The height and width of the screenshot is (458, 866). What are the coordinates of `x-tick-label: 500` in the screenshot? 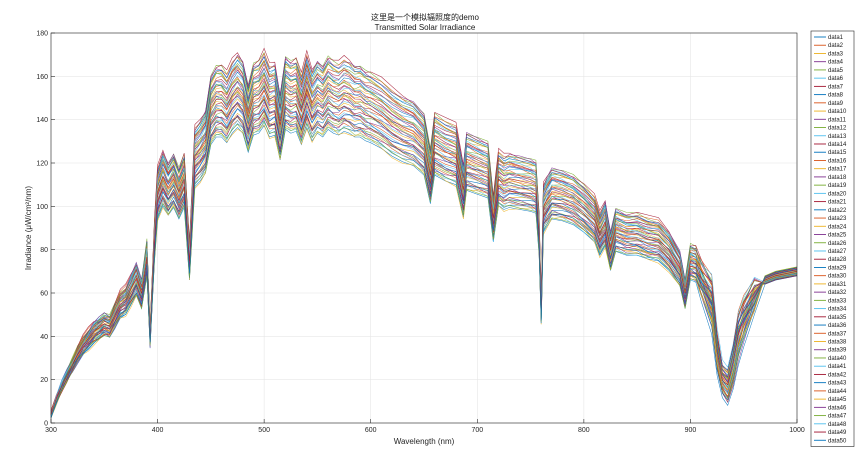 It's located at (264, 430).